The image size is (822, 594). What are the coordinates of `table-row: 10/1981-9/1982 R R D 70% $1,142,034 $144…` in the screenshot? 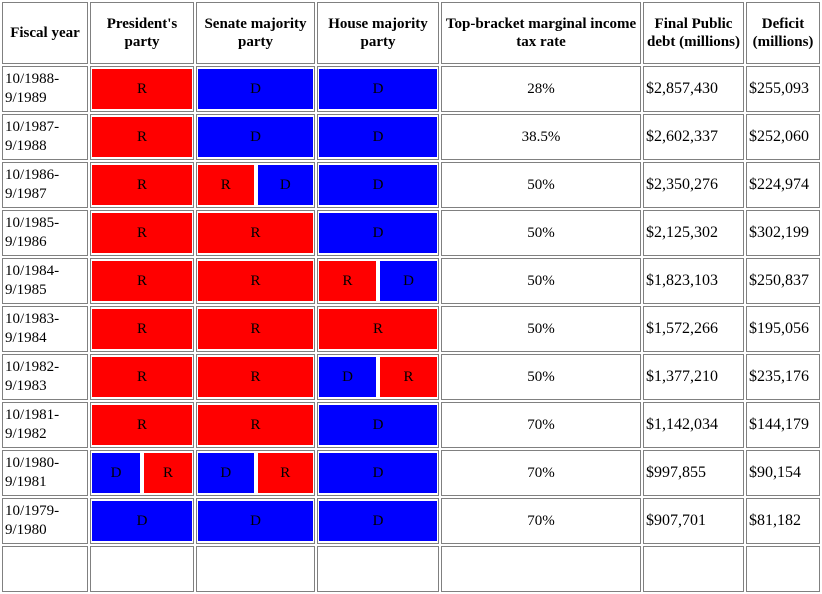 It's located at (411, 425).